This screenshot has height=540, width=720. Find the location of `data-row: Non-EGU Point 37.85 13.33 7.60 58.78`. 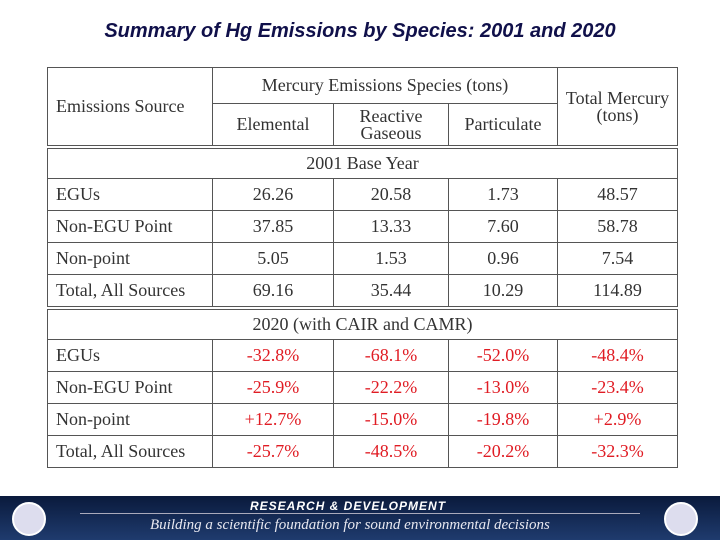

data-row: Non-EGU Point 37.85 13.33 7.60 58.78 is located at coordinates (362, 226).